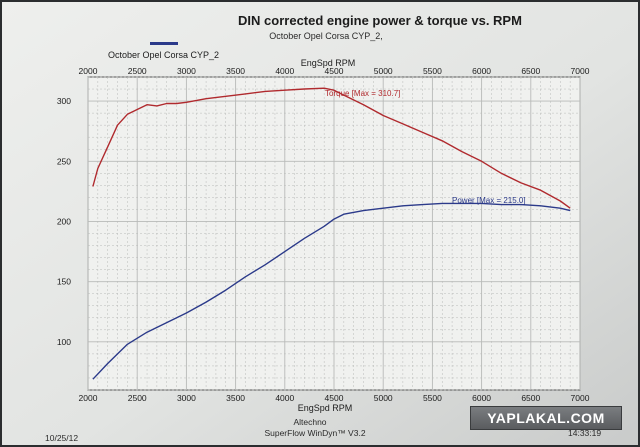  What do you see at coordinates (328, 63) in the screenshot?
I see `x-axis-label-top: EngSpd RPM` at bounding box center [328, 63].